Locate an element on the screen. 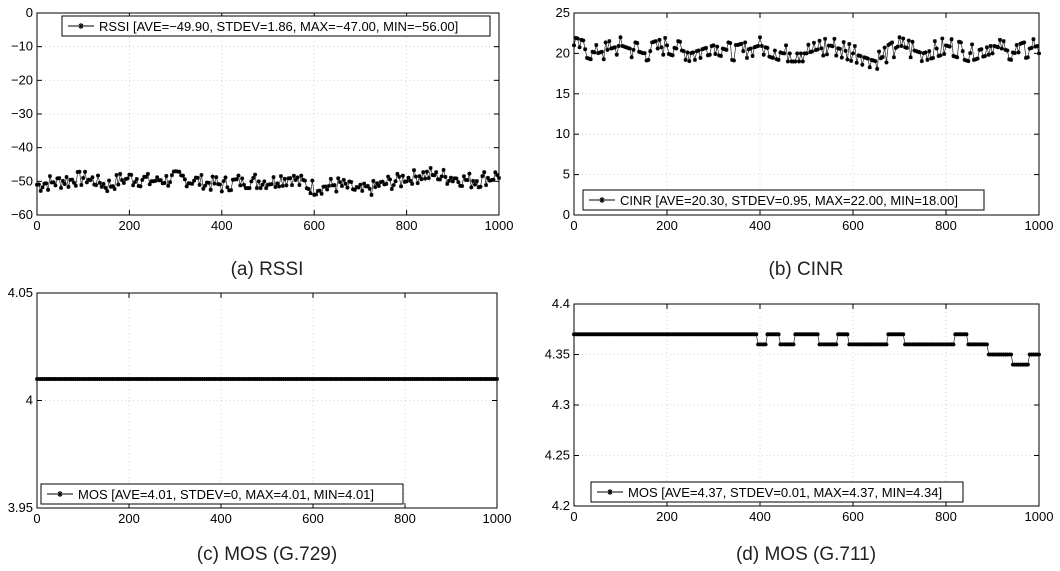  x-tick-label: 200 is located at coordinates (129, 518).